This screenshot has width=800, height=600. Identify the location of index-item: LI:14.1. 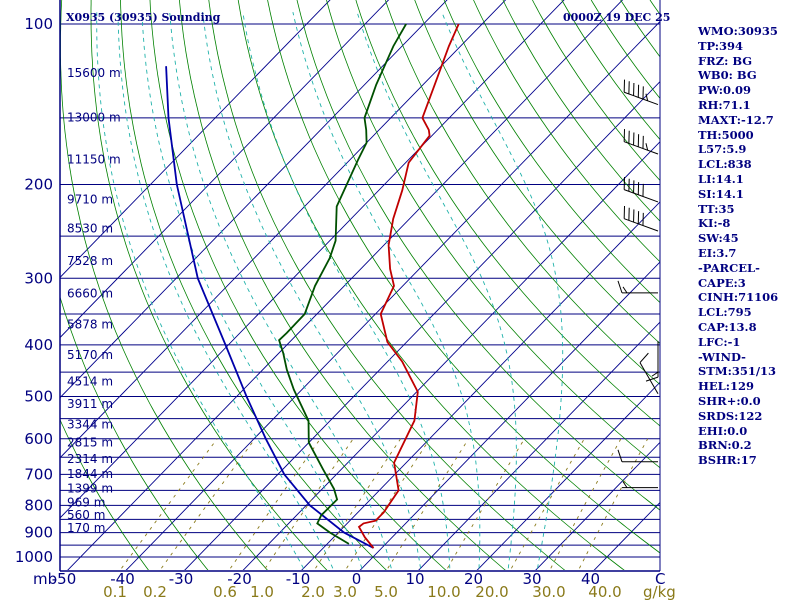
(721, 178).